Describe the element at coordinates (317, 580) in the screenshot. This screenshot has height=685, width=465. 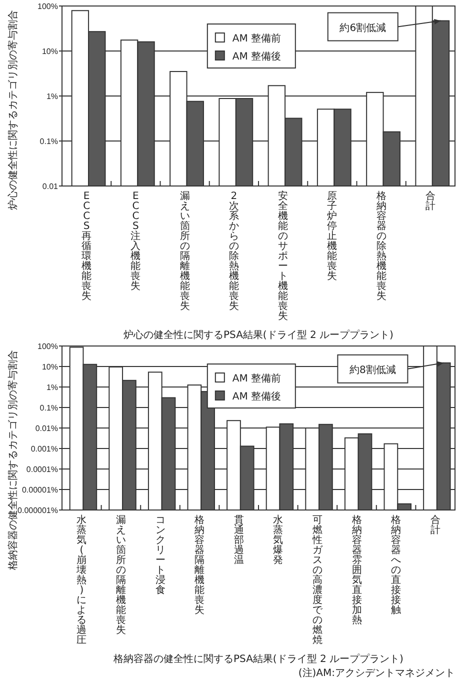
I see `x-tick-label: 可燃性ガスの高濃度での燃焼` at that location.